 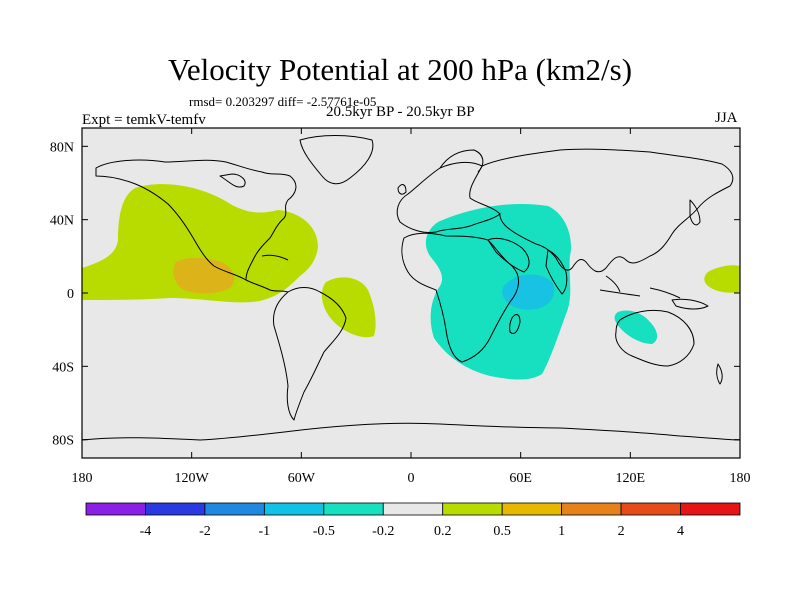 What do you see at coordinates (196, 220) in the screenshot?
I see `coast-north-america` at bounding box center [196, 220].